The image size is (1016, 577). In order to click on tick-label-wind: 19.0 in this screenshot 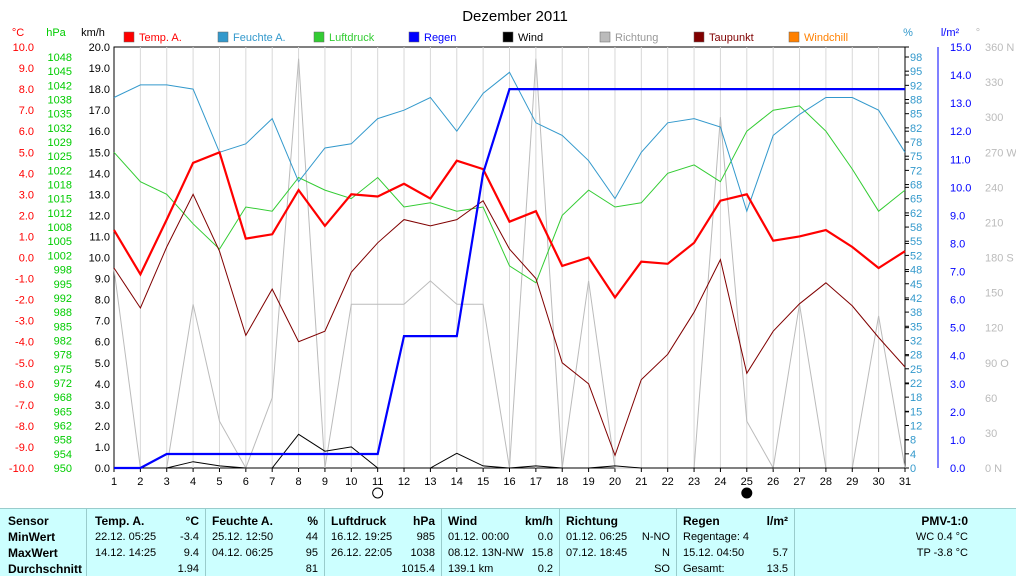, I will do `click(99, 69)`.